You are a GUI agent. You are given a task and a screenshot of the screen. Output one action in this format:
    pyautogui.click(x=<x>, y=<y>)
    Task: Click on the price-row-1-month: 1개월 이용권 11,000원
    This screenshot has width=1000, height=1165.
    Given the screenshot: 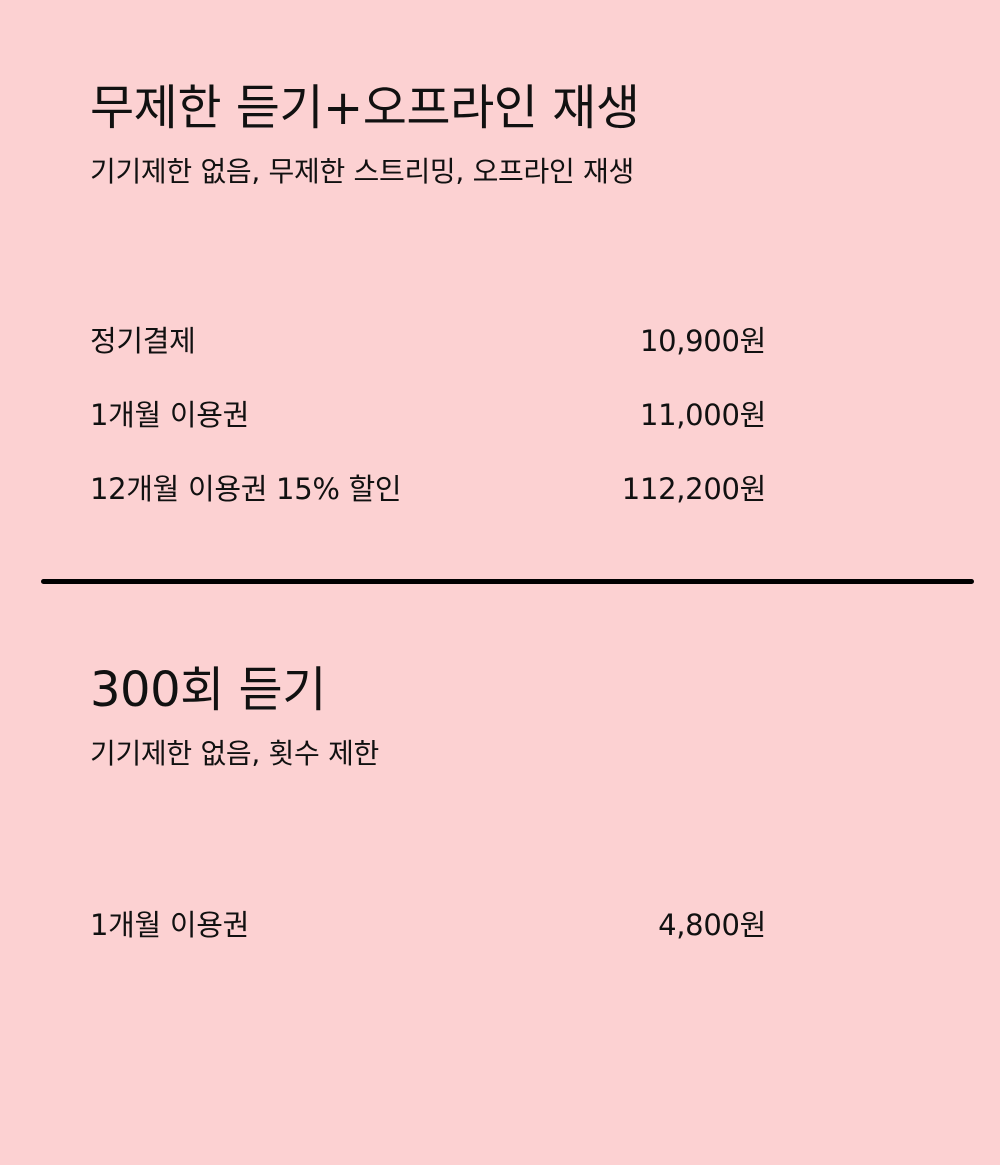 What is the action you would take?
    pyautogui.click(x=428, y=413)
    